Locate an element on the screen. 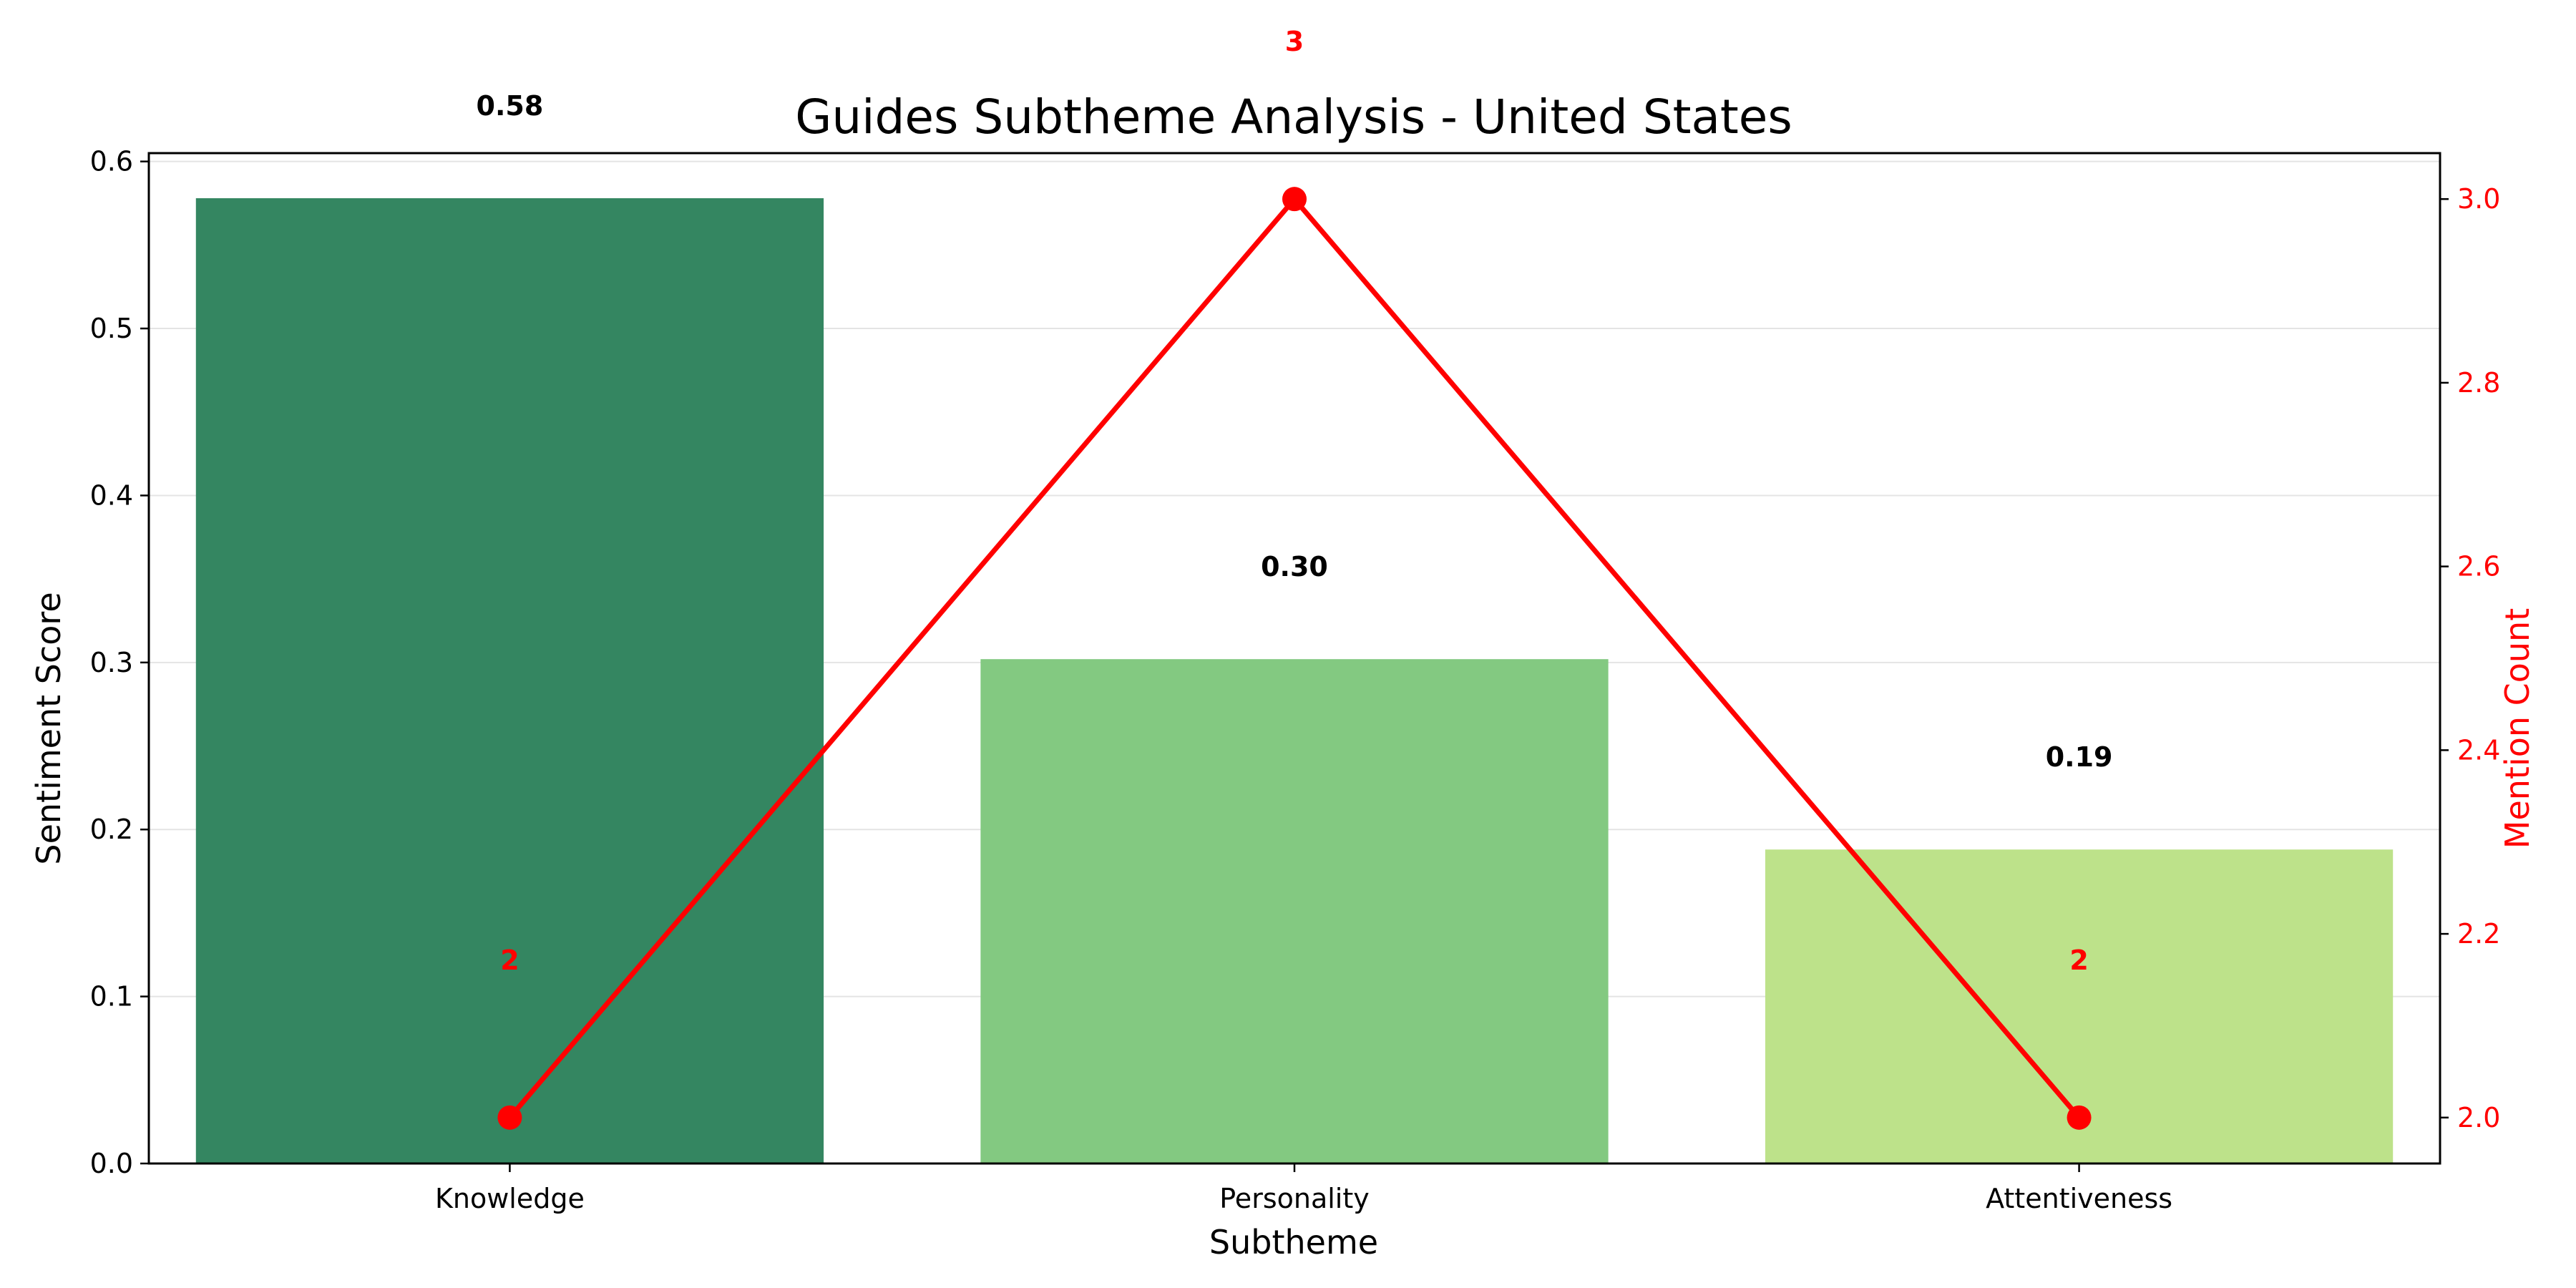  bar-value-label: 0.19 is located at coordinates (2079, 757).